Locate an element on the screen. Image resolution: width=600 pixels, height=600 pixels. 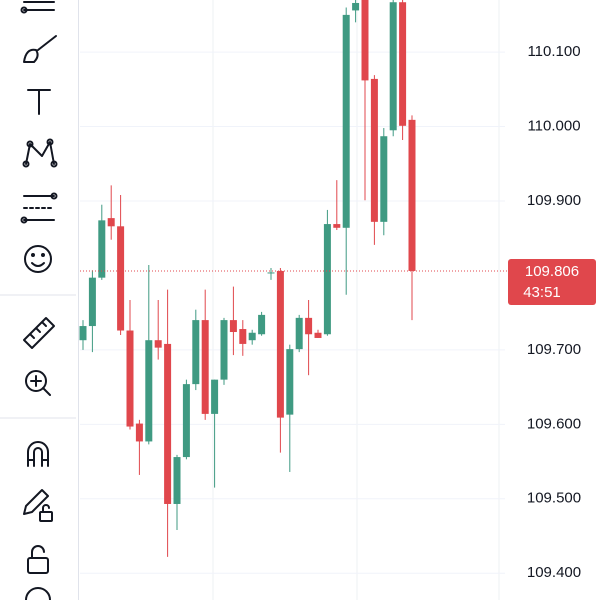
countdown-label: 43:51 is located at coordinates (542, 292).